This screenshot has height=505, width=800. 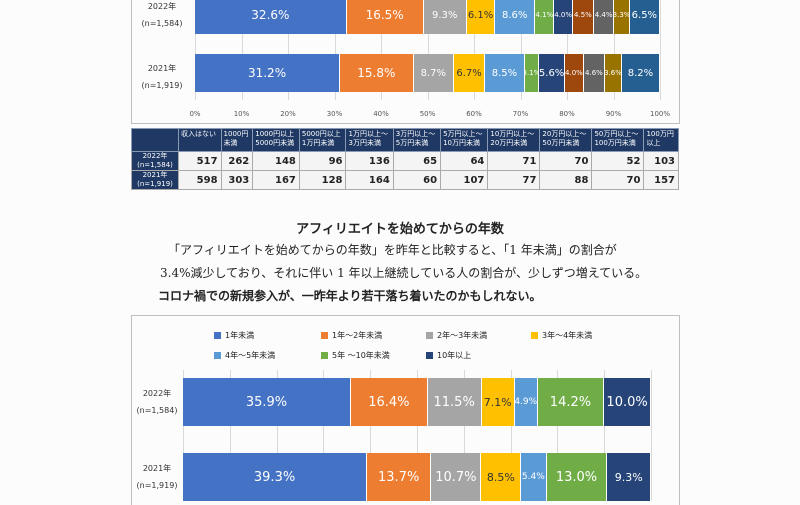 What do you see at coordinates (464, 161) in the screenshot?
I see `table-cell: 64` at bounding box center [464, 161].